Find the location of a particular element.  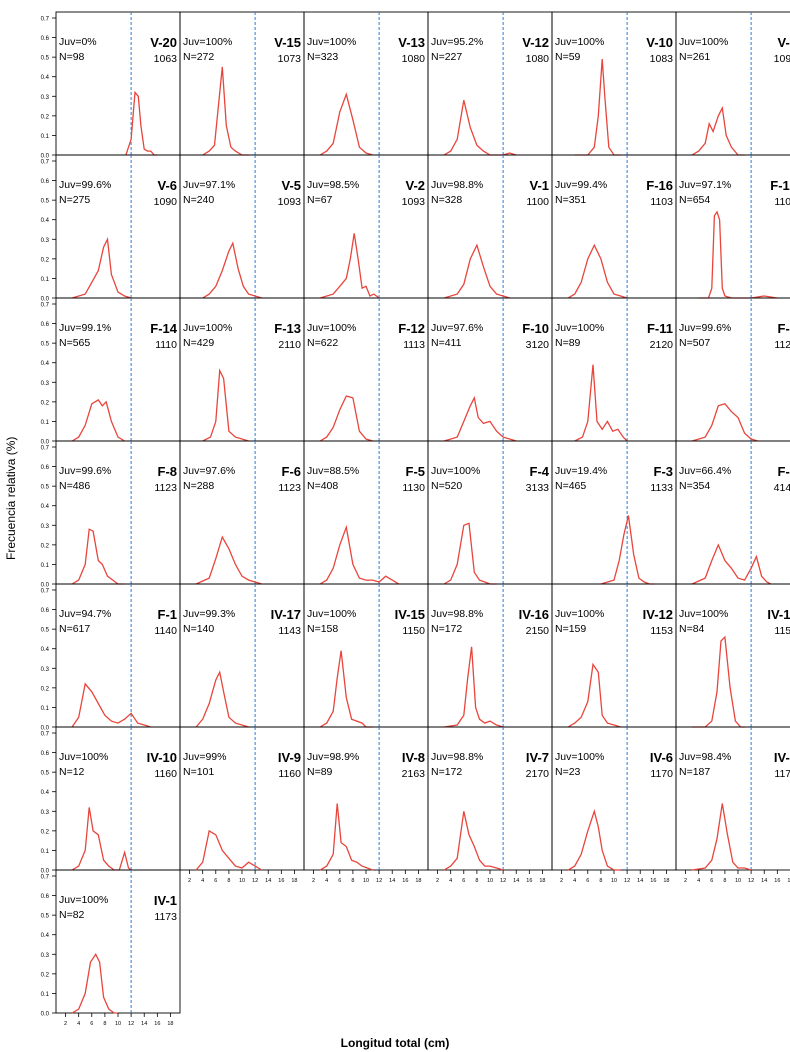

panel-juv-label: Juv=0% is located at coordinates (78, 42).